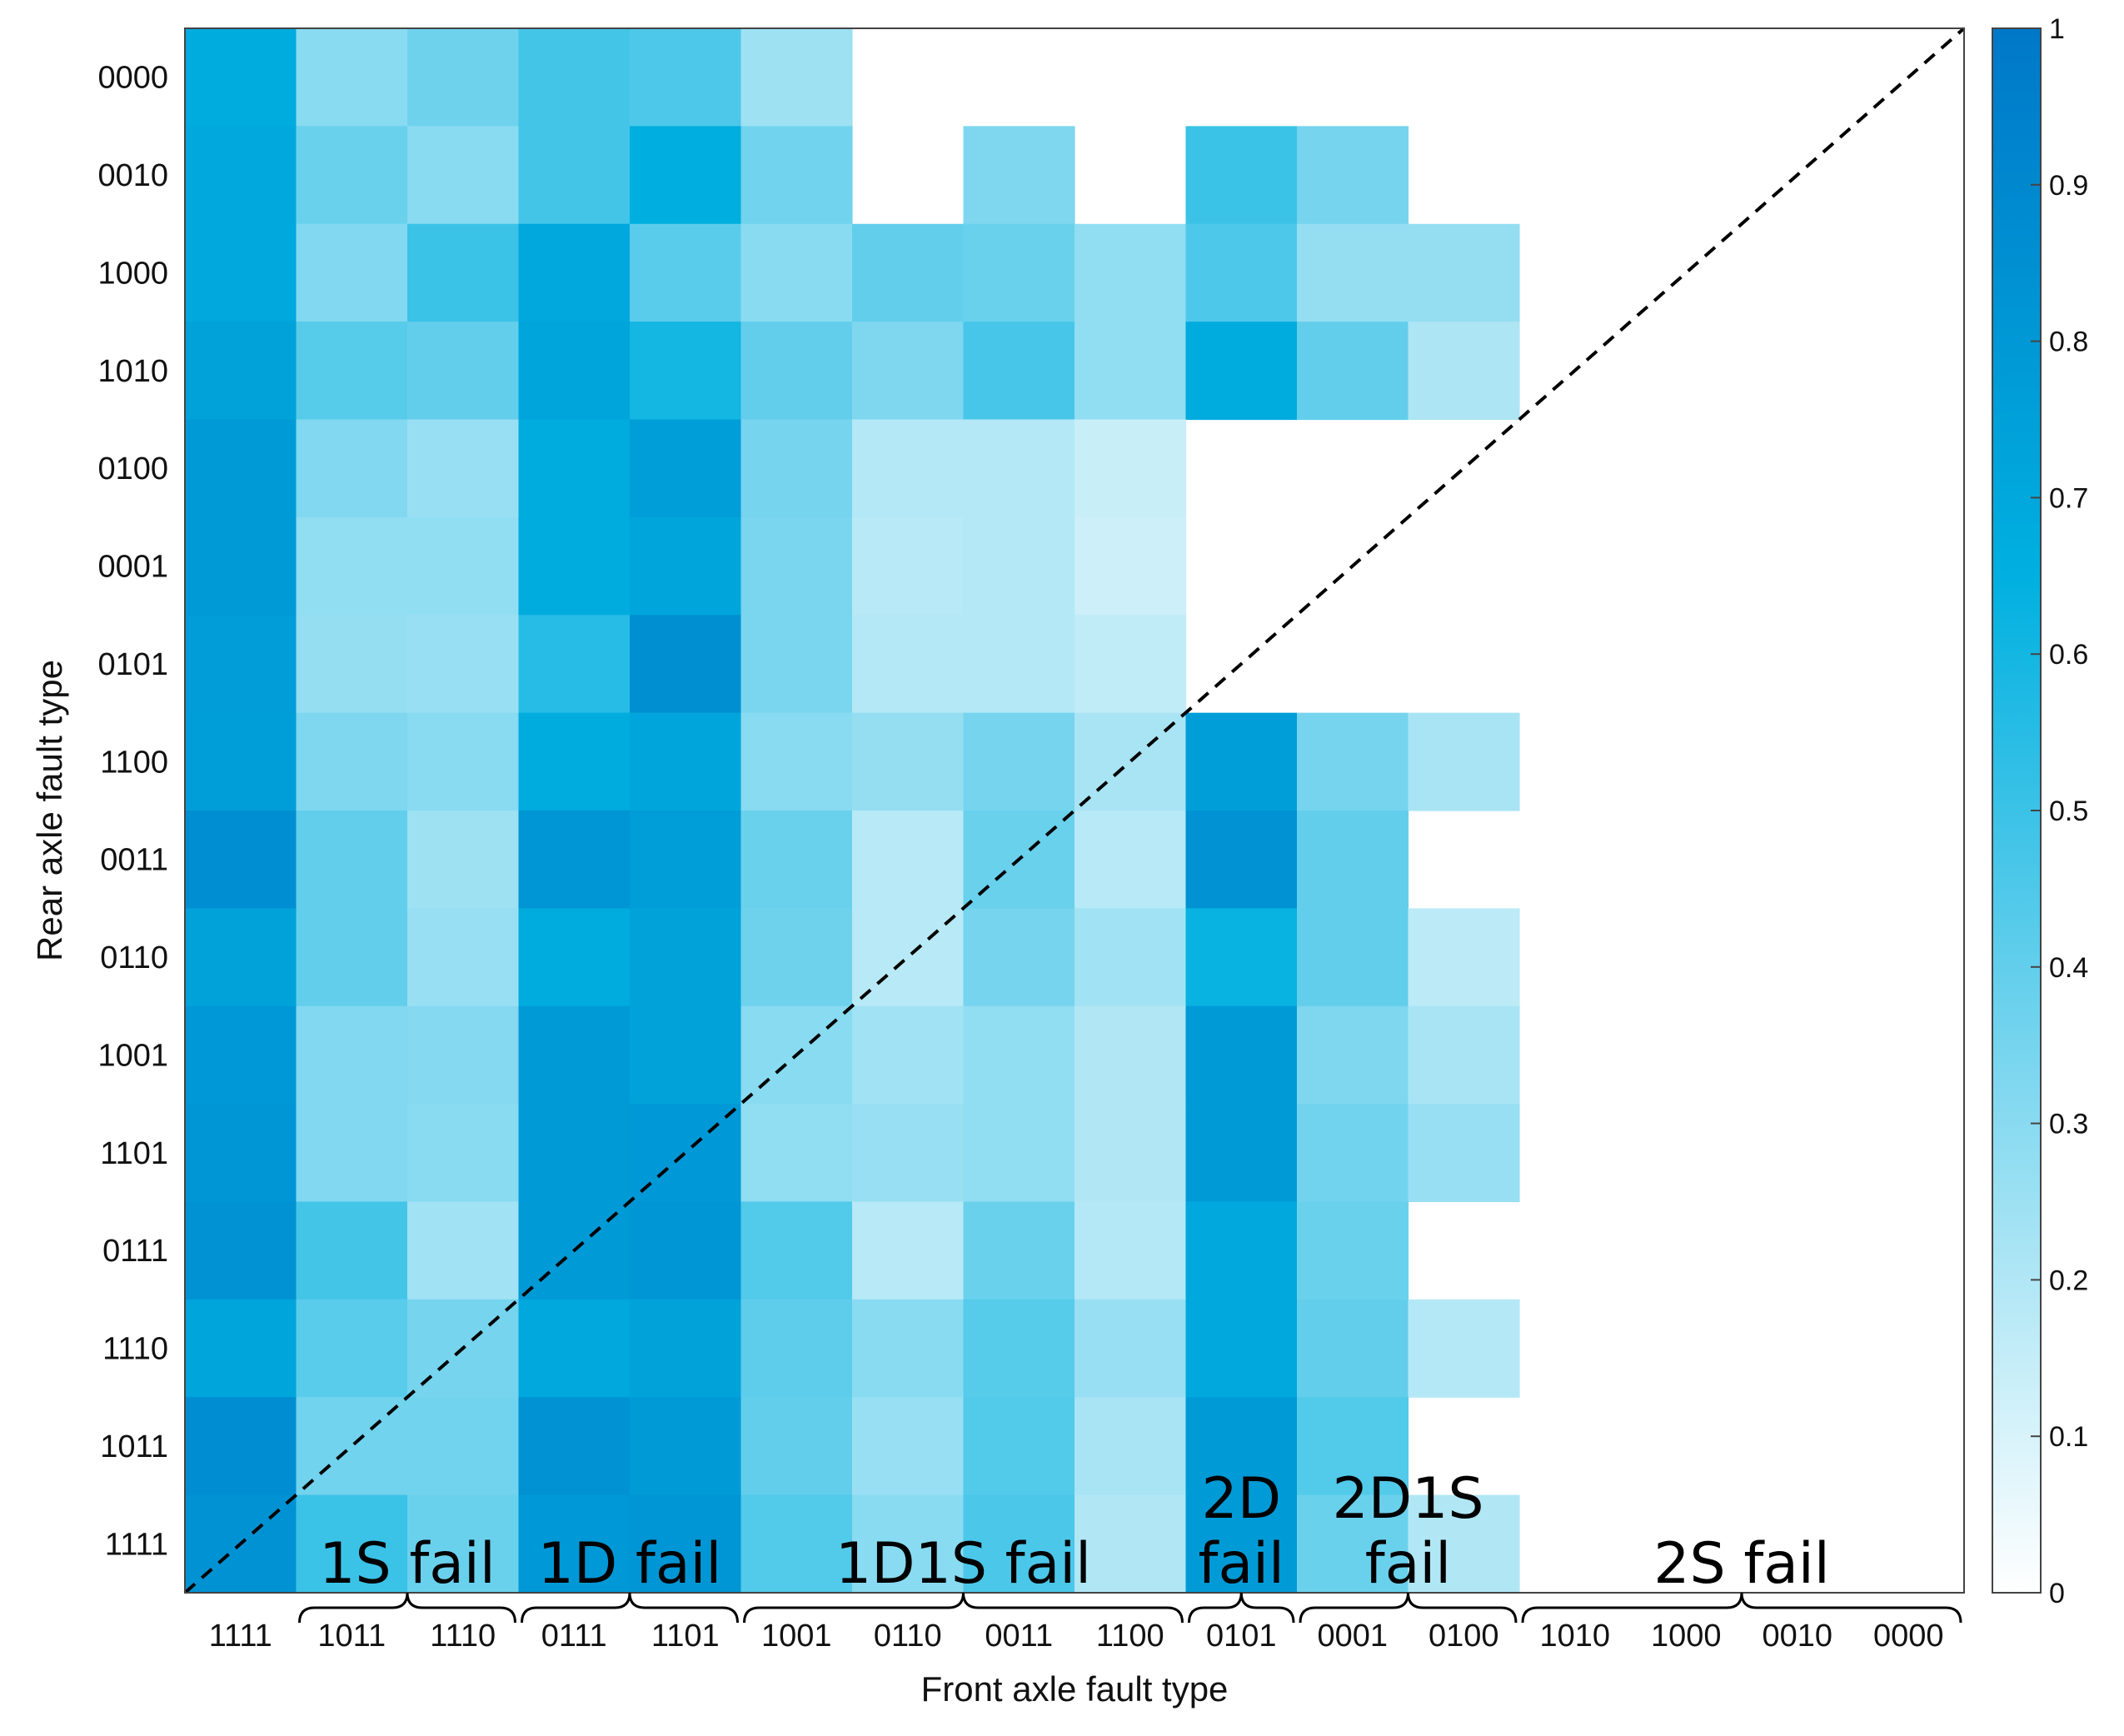 The height and width of the screenshot is (1736, 2124). Describe the element at coordinates (136, 1544) in the screenshot. I see `y-tick-label: 1111` at that location.